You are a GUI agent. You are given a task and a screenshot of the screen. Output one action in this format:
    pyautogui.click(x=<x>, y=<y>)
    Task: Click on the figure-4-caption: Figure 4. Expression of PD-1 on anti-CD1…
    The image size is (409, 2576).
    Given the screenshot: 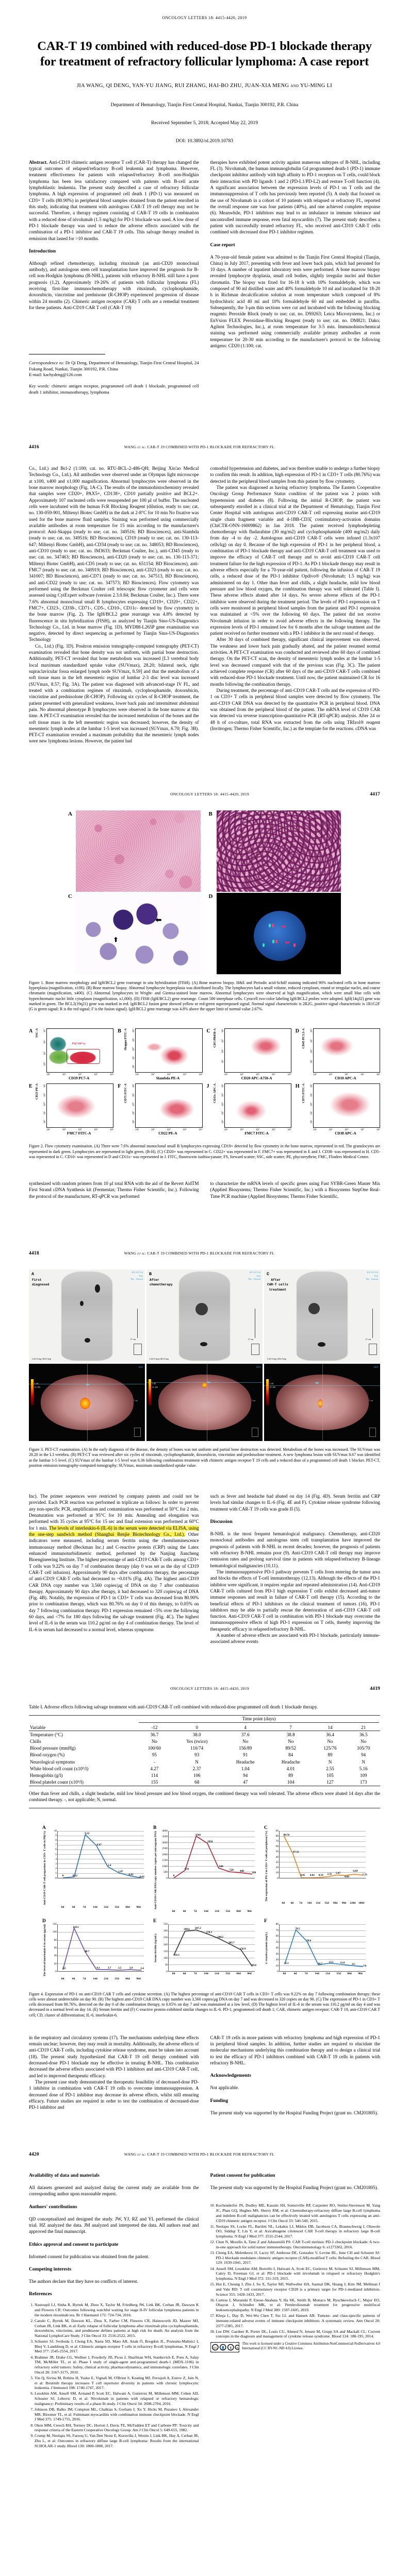 What is the action you would take?
    pyautogui.click(x=204, y=2005)
    